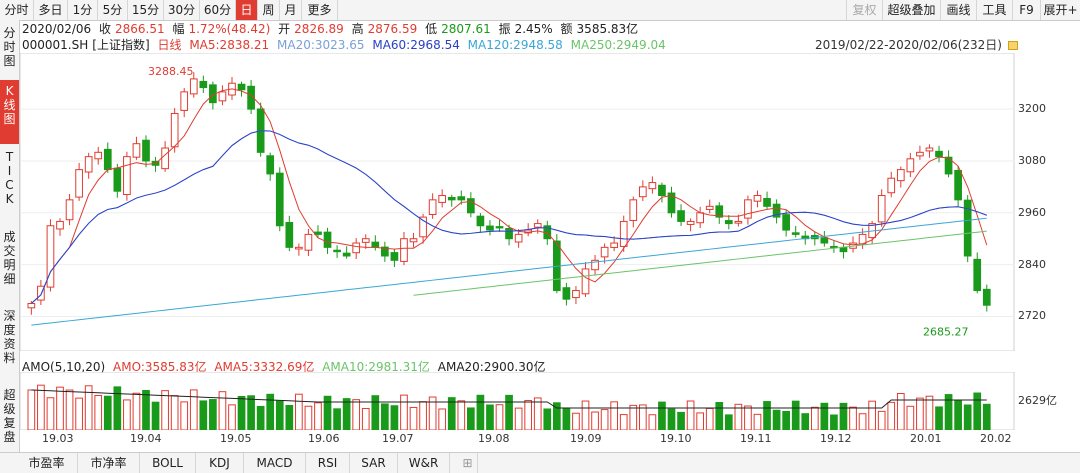  Describe the element at coordinates (146, 10) in the screenshot. I see `period-tab-4: 15分` at that location.